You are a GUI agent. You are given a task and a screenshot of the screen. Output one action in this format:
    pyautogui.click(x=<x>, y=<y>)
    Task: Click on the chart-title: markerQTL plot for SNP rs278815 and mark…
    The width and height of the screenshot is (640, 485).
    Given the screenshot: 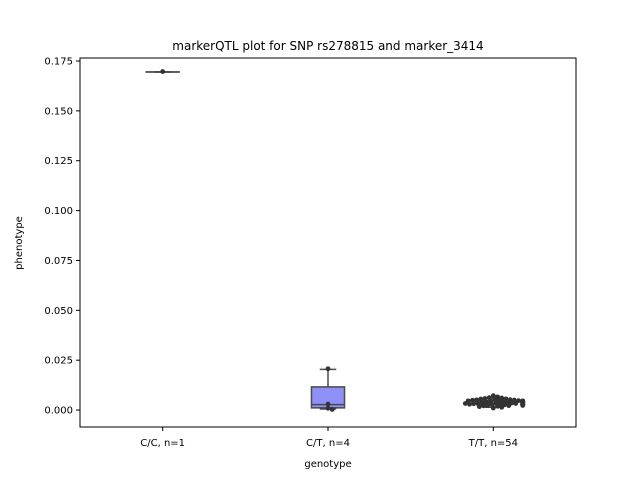 What is the action you would take?
    pyautogui.click(x=327, y=46)
    